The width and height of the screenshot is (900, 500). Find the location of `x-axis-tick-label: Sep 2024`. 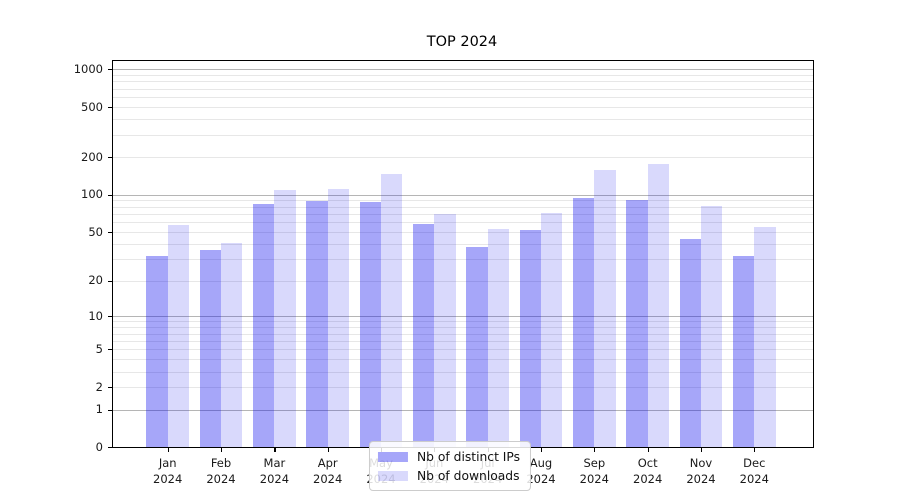

x-axis-tick-label: Sep 2024 is located at coordinates (594, 471).